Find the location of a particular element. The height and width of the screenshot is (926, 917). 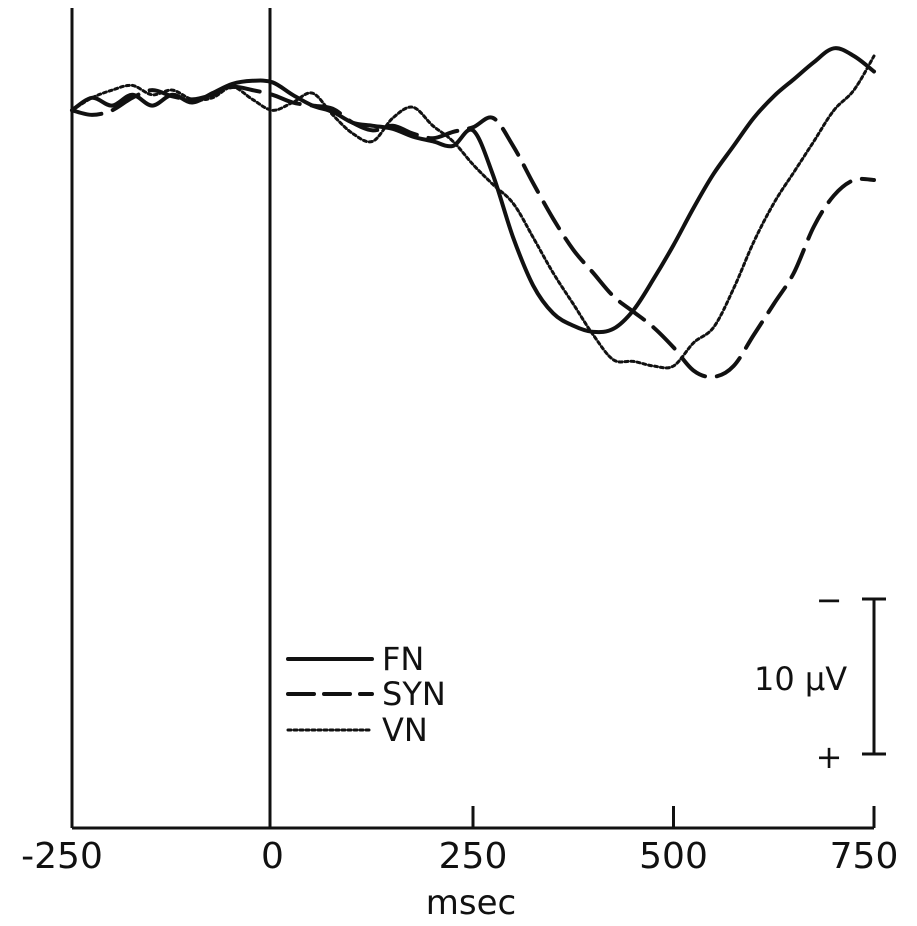

x-ticks is located at coordinates (673, 817).